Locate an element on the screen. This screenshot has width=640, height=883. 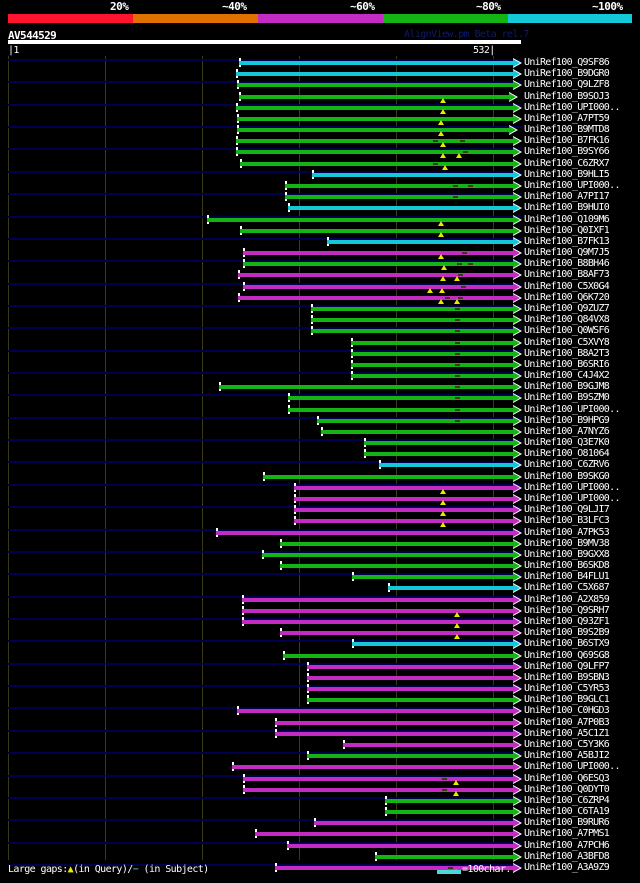
hit-label: UniRef100_A7PI17 is located at coordinates (567, 197).